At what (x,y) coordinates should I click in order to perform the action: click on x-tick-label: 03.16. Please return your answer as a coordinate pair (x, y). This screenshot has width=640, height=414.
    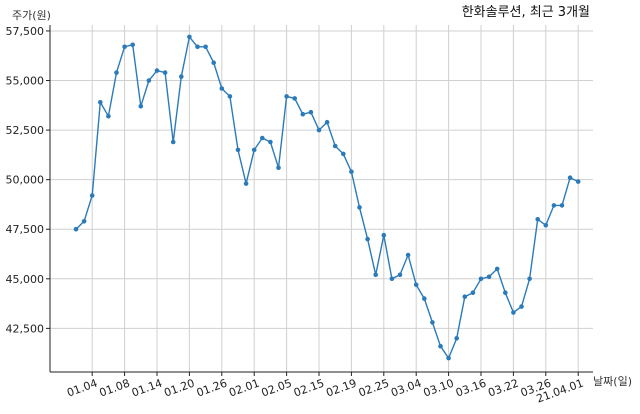
    Looking at the image, I should click on (471, 388).